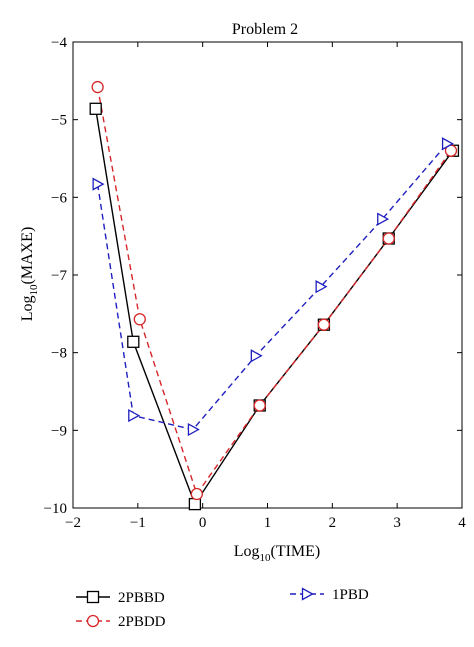  I want to click on y-tick-label: −8, so click(59, 354).